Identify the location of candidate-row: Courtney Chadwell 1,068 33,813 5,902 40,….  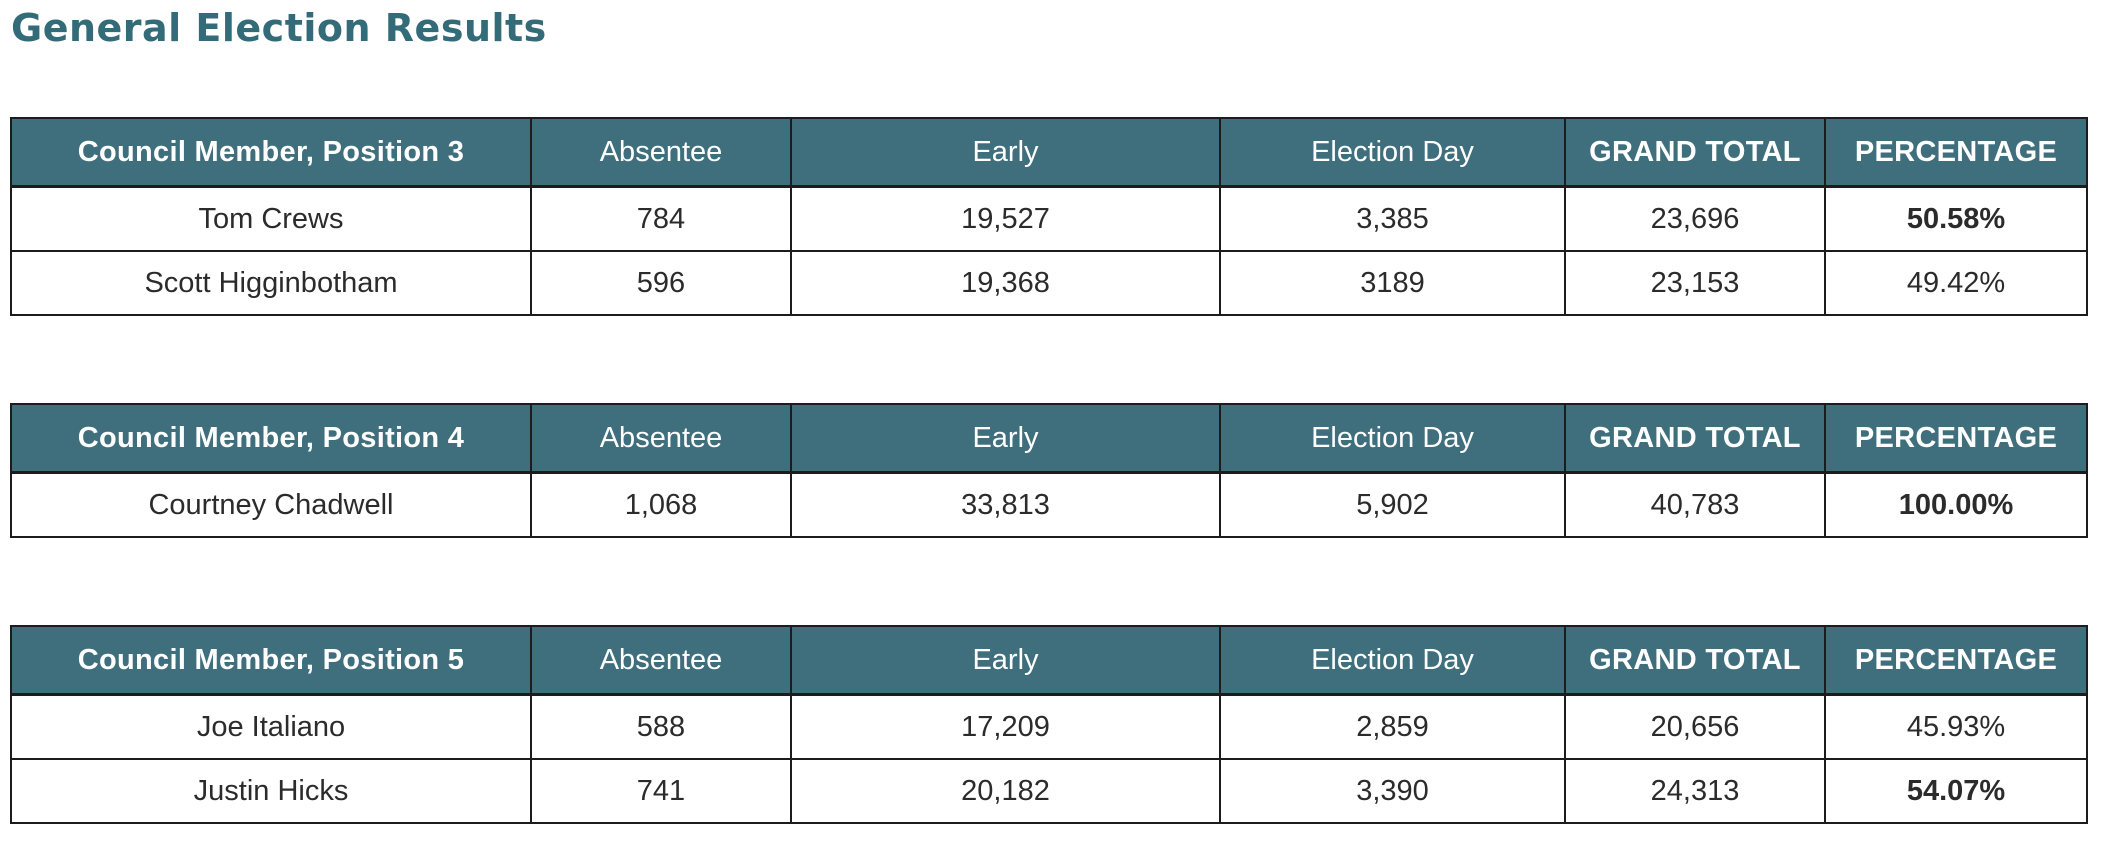
(1049, 504).